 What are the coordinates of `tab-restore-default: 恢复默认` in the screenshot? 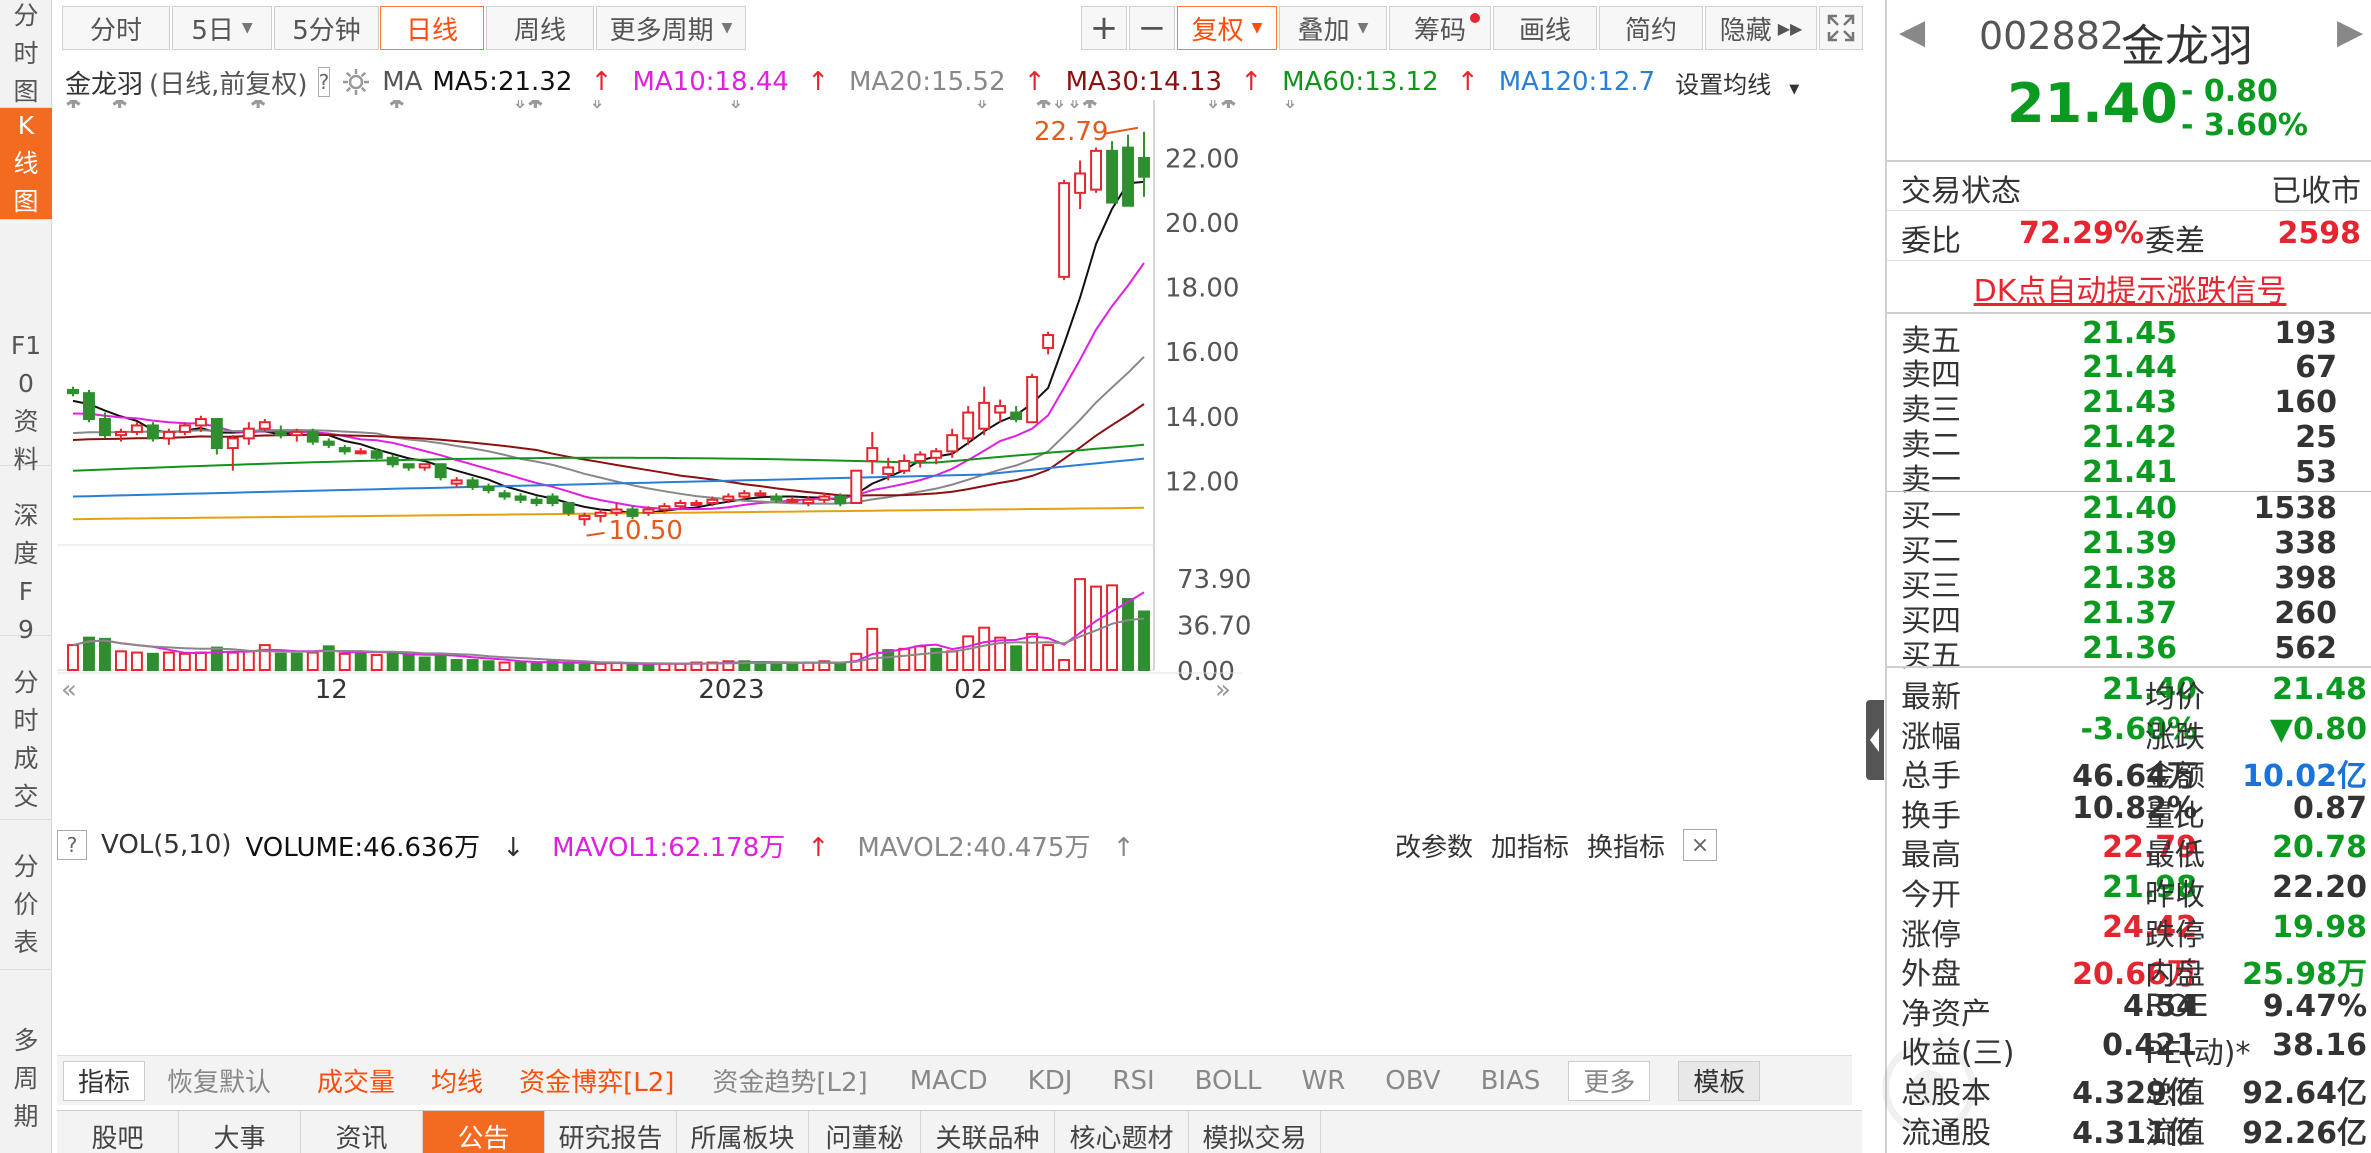 It's located at (219, 1083).